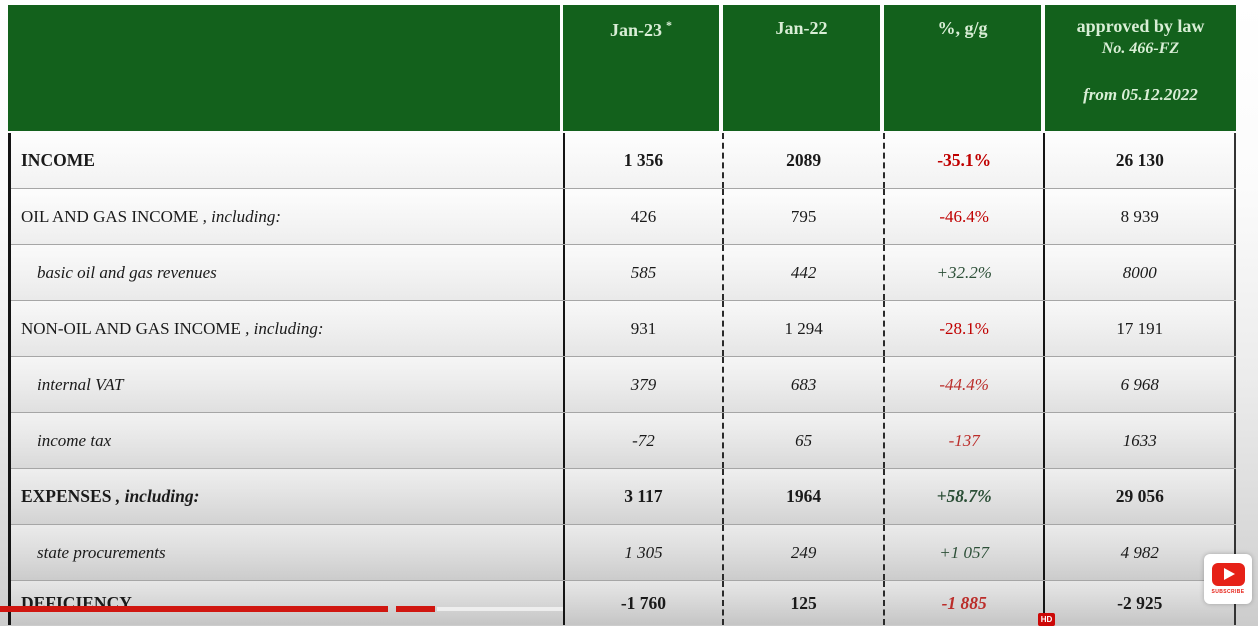 The width and height of the screenshot is (1258, 626). I want to click on value-jan22: 795, so click(804, 216).